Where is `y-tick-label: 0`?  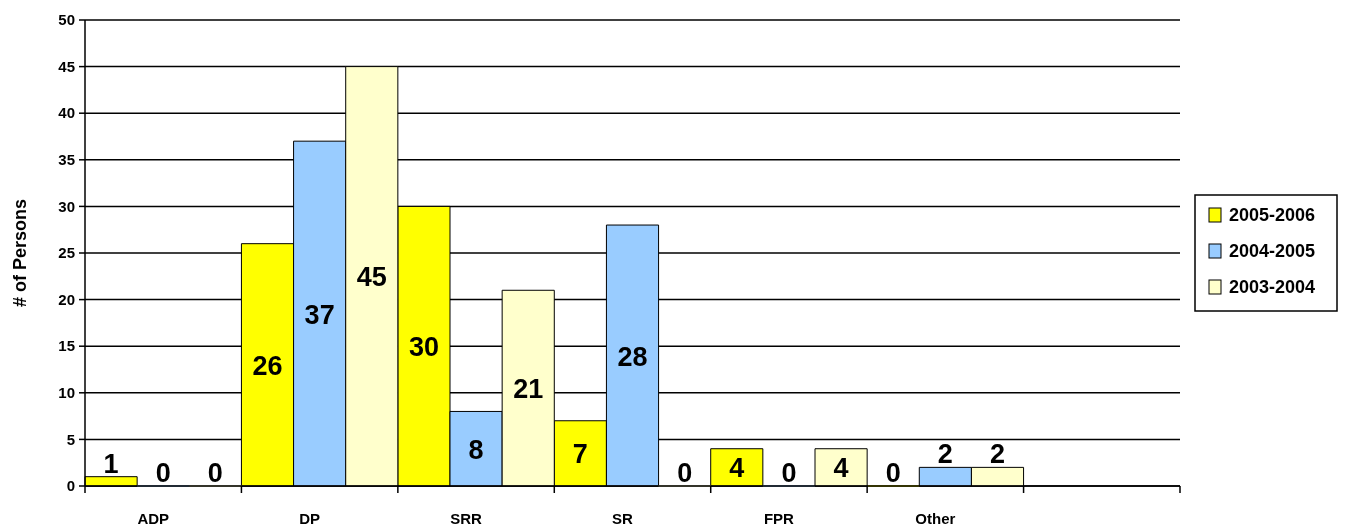 y-tick-label: 0 is located at coordinates (70, 486).